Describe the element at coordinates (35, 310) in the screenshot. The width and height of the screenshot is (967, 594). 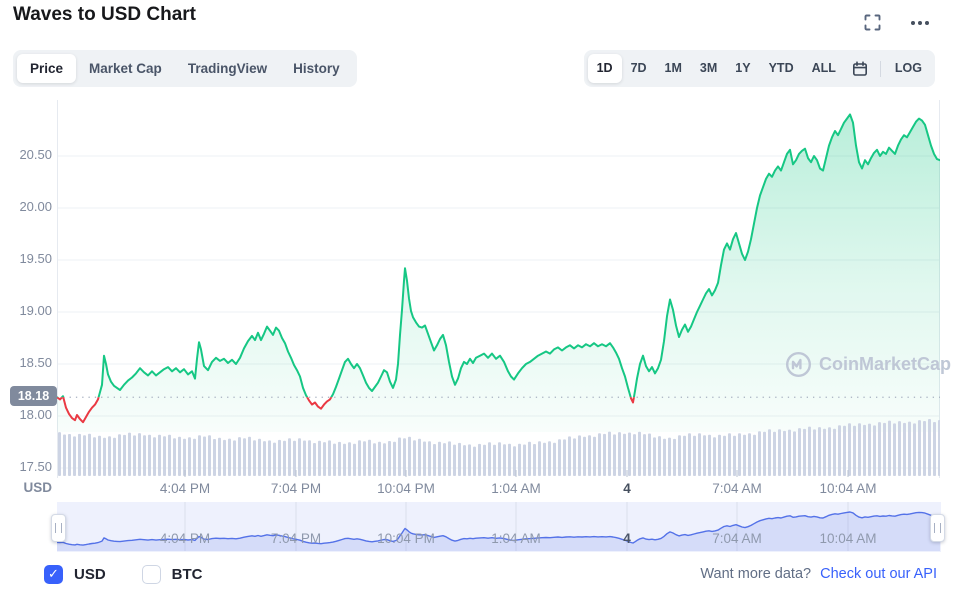
I see `y-axis-tick-label: 19.00` at that location.